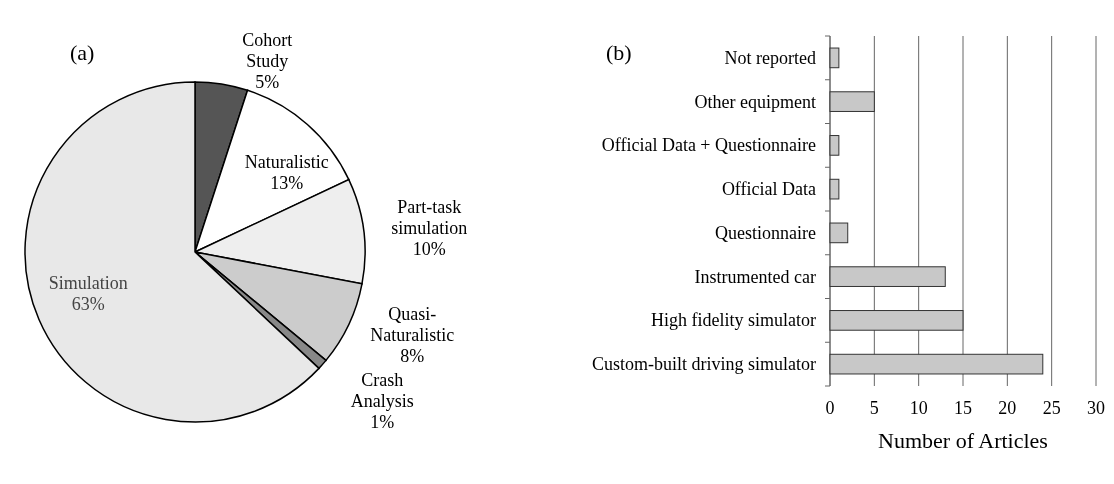  I want to click on y-tick-label: Official Data, so click(769, 189).